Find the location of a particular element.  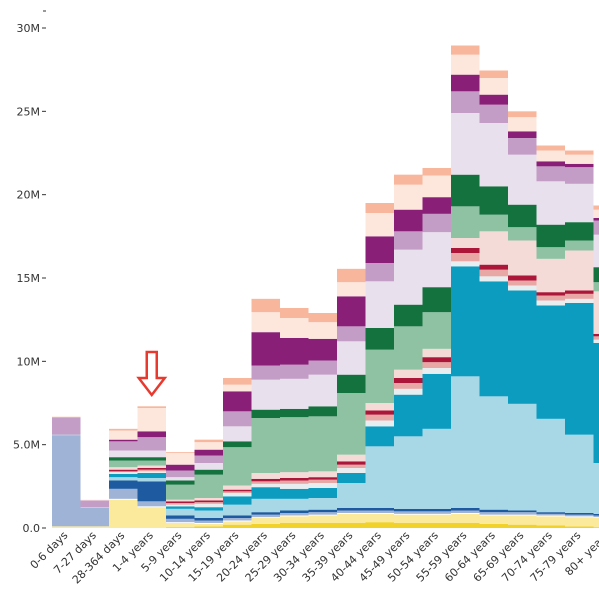

down-arrow-icon is located at coordinates (152, 374).